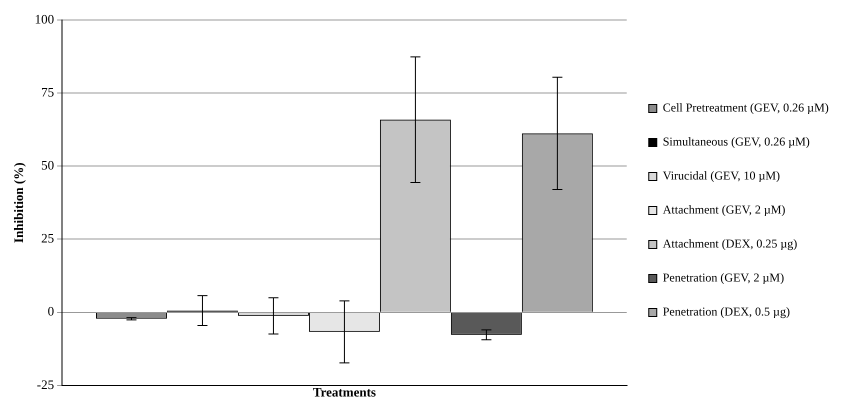  I want to click on legend-label: Simultaneous (GEV, 0.26 µM), so click(736, 141).